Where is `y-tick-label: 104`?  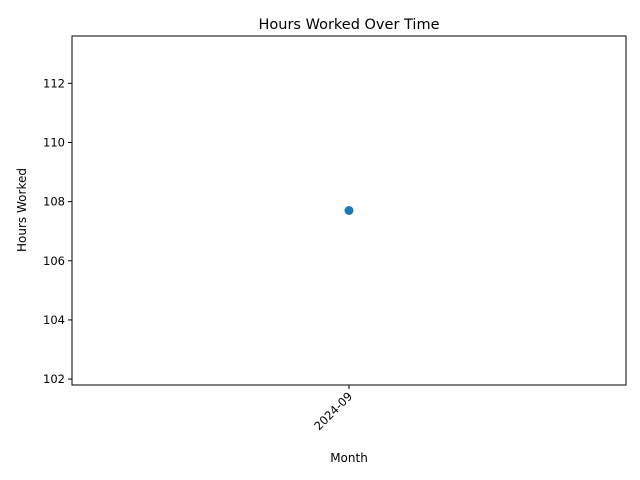
y-tick-label: 104 is located at coordinates (54, 320).